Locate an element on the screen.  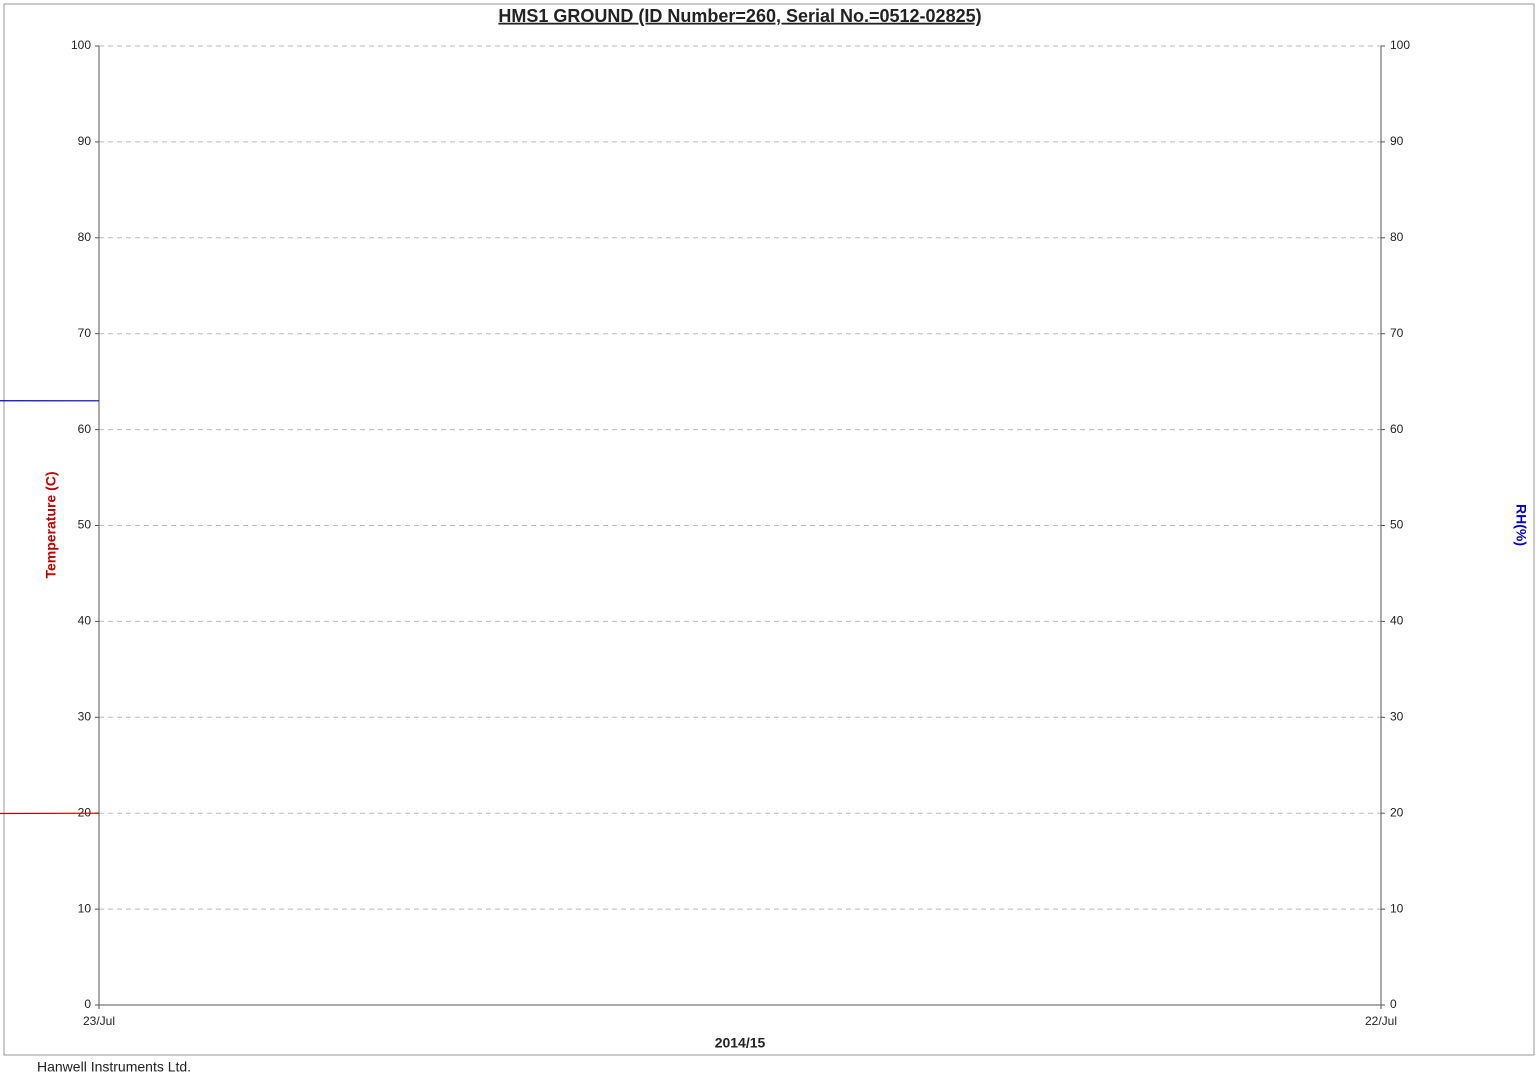
footer: Hanwell Instruments Ltd. is located at coordinates (114, 1067).